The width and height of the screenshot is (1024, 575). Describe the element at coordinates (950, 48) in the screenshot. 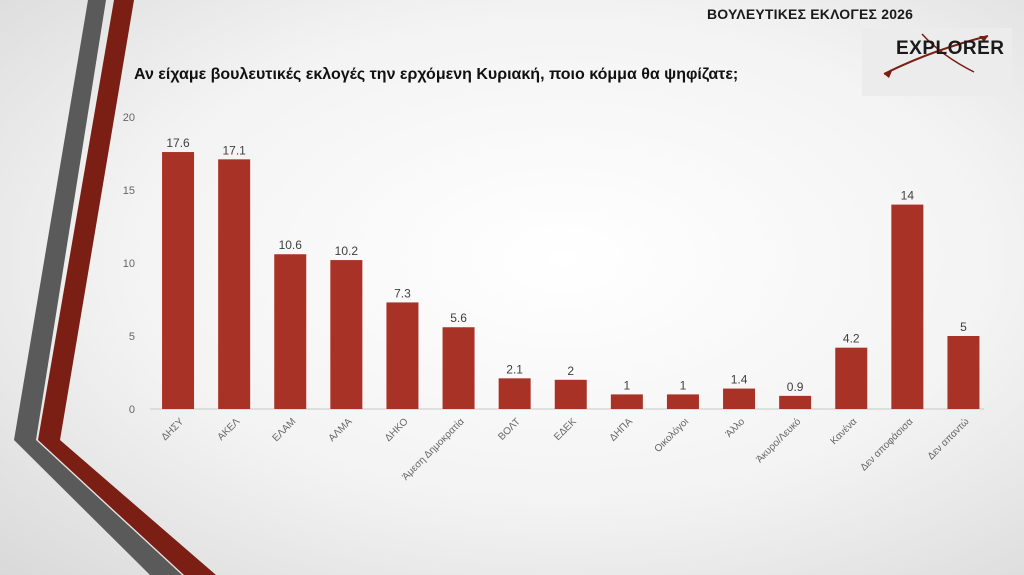

I see `logo-text: EXPLORER` at that location.